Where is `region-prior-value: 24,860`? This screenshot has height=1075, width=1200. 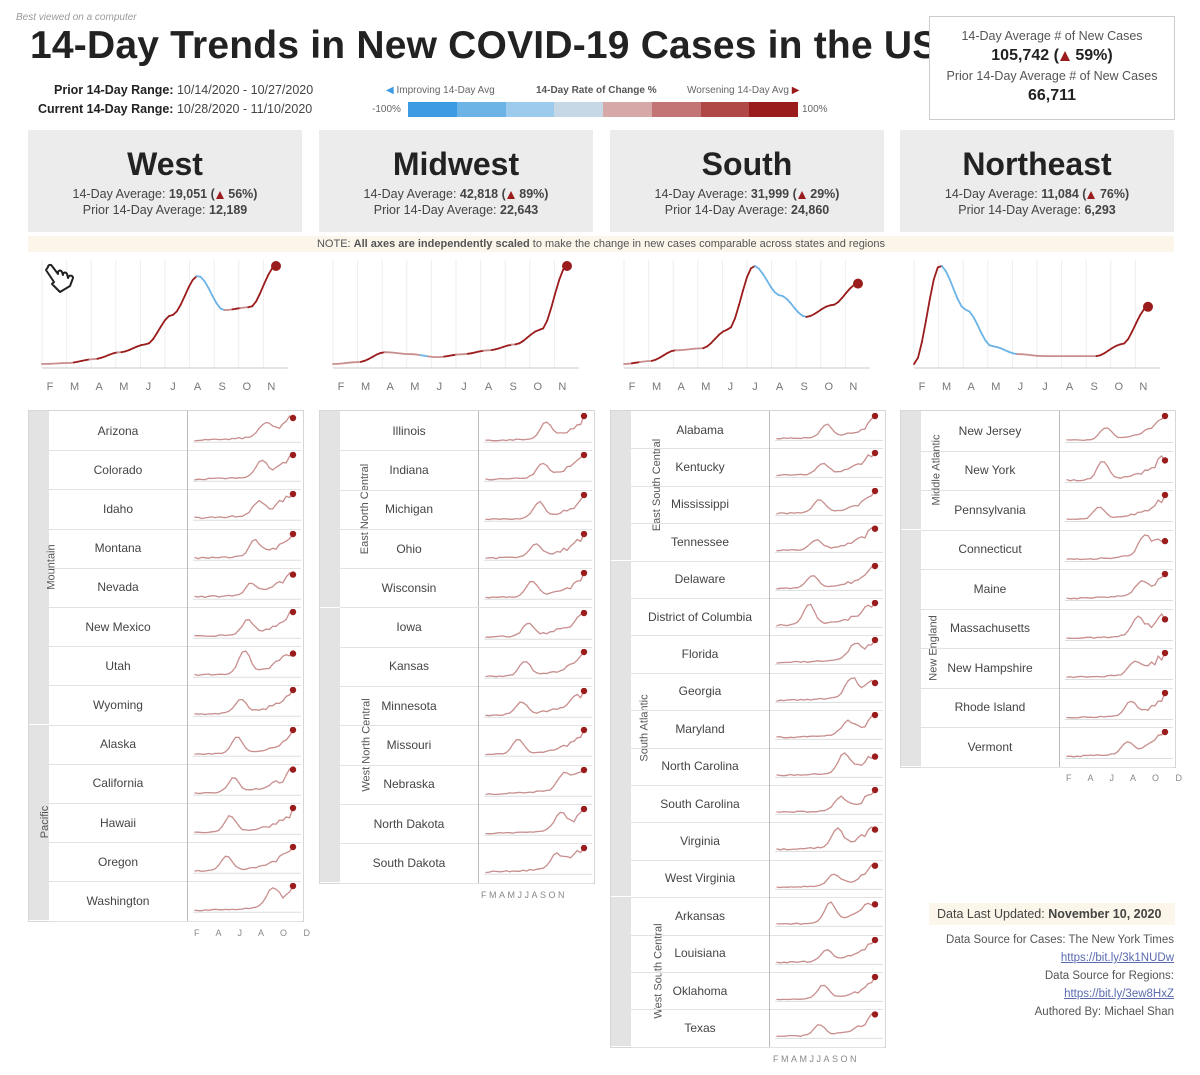 region-prior-value: 24,860 is located at coordinates (810, 210).